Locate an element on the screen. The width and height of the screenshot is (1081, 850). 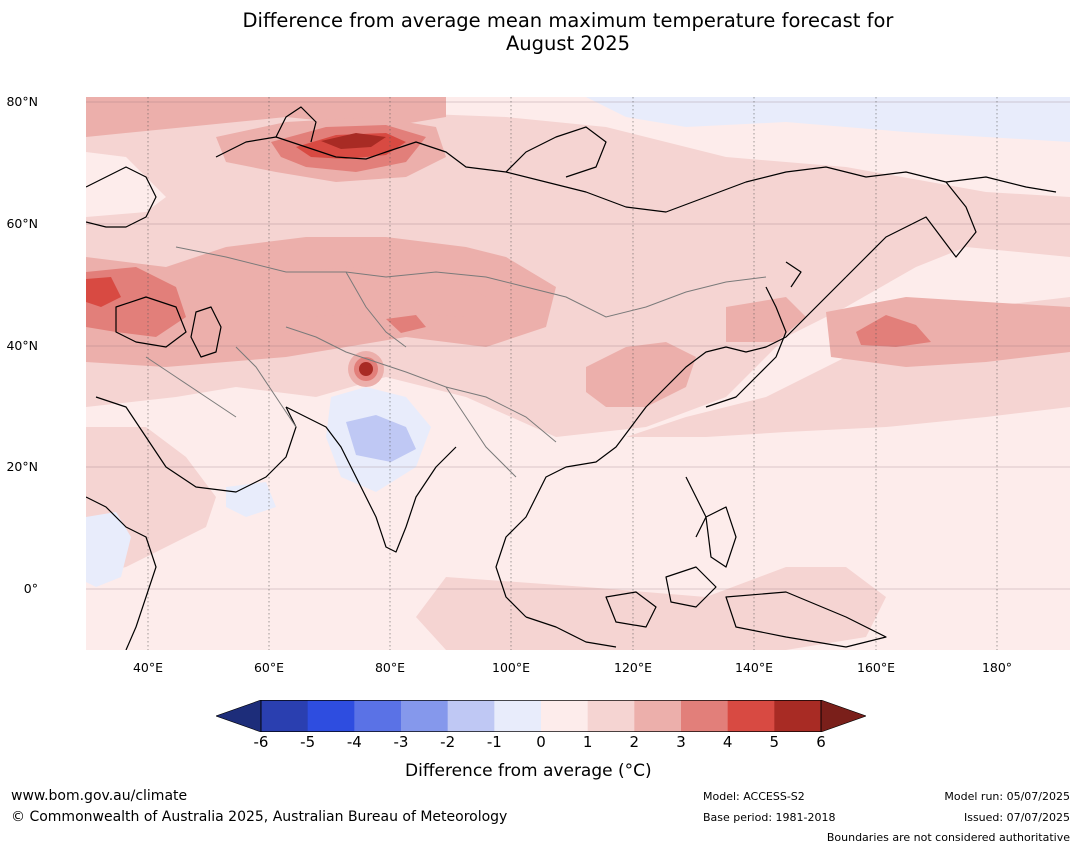
colorbar-tick-label: 1 is located at coordinates (587, 742).